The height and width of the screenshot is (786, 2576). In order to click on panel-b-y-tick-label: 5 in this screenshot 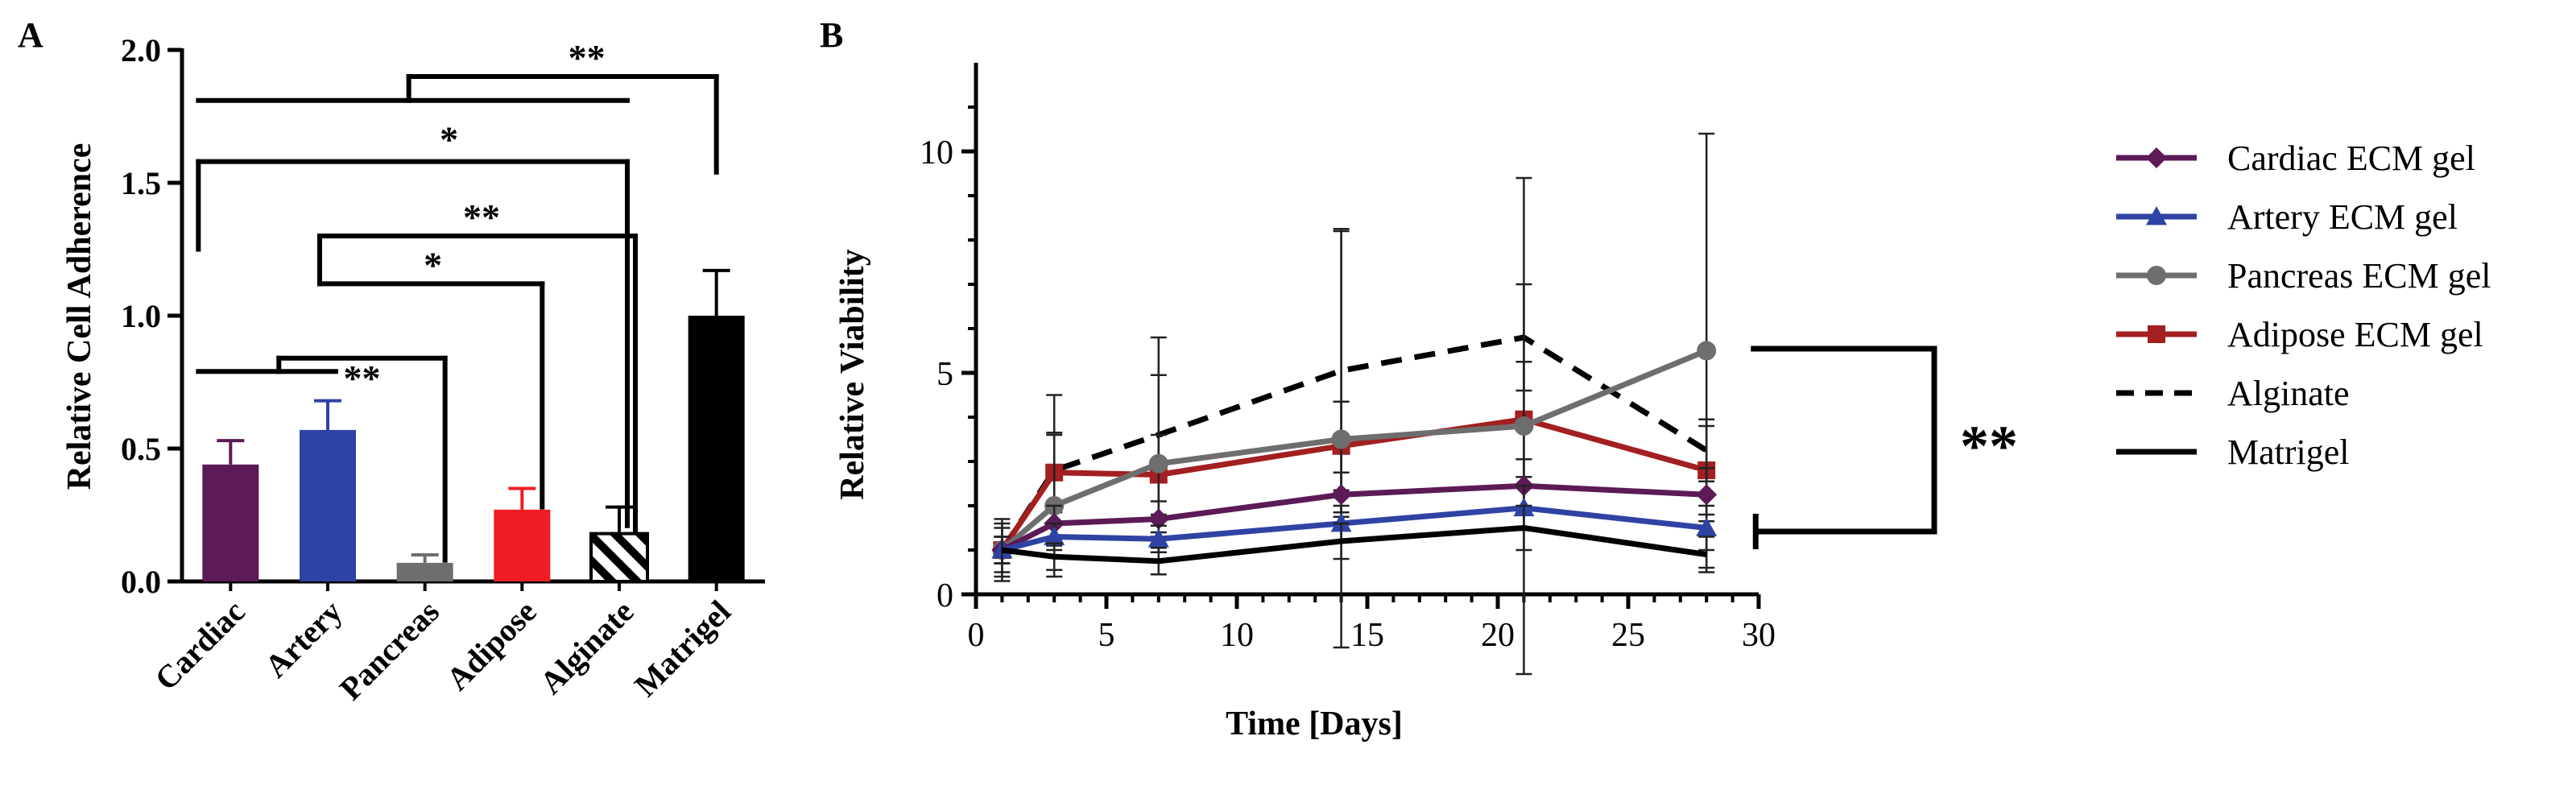, I will do `click(945, 374)`.